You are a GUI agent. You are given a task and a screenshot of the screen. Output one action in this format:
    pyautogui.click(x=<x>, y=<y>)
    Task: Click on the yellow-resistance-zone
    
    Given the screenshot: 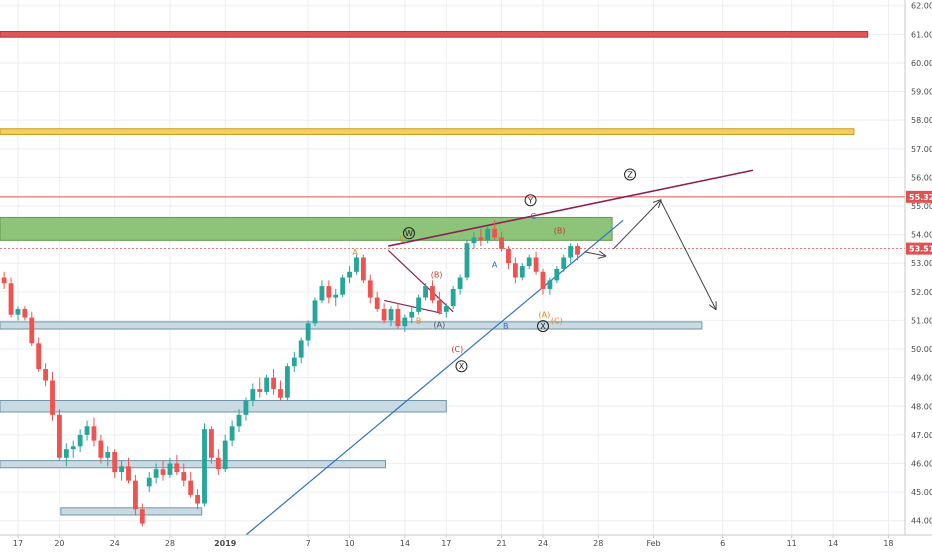 What is the action you would take?
    pyautogui.click(x=427, y=131)
    